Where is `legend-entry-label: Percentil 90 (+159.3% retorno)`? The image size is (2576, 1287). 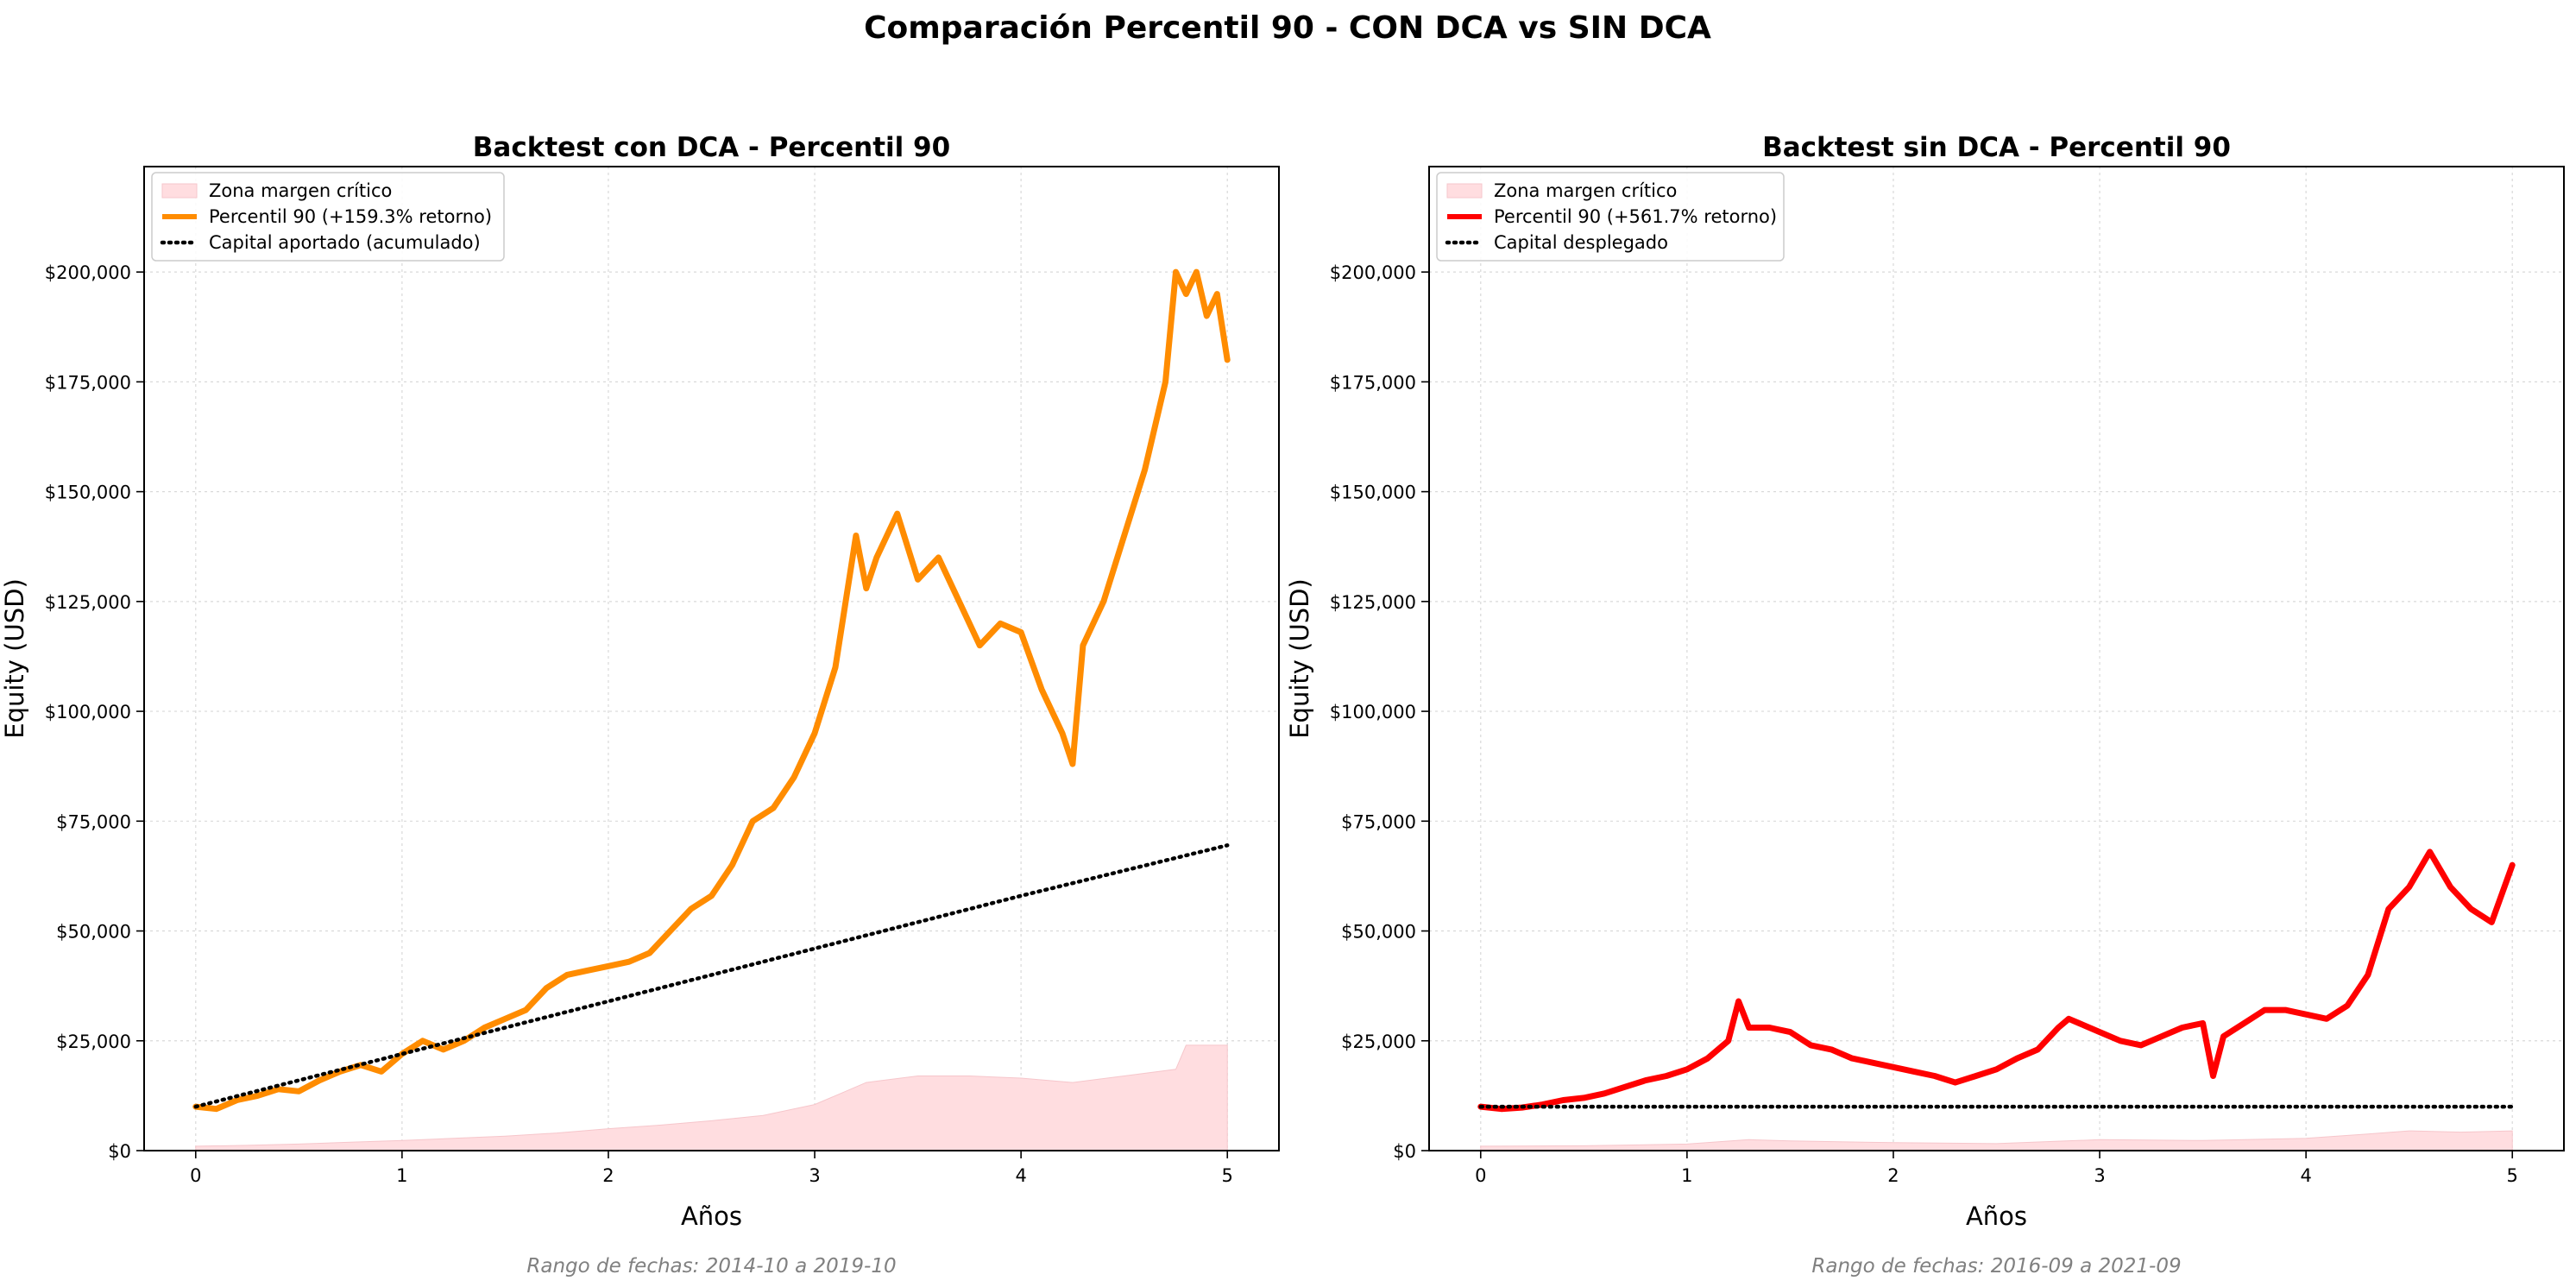 legend-entry-label: Percentil 90 (+159.3% retorno) is located at coordinates (350, 216).